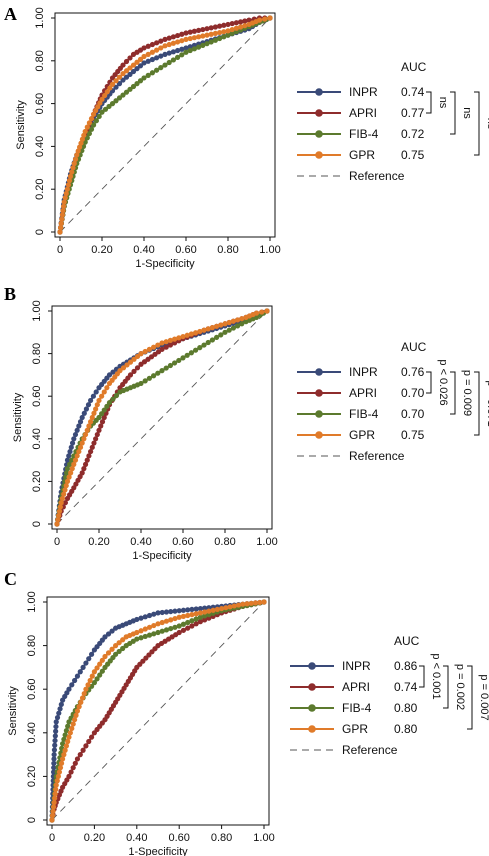 The image size is (489, 856). I want to click on comparison-label: ns, so click(487, 124).